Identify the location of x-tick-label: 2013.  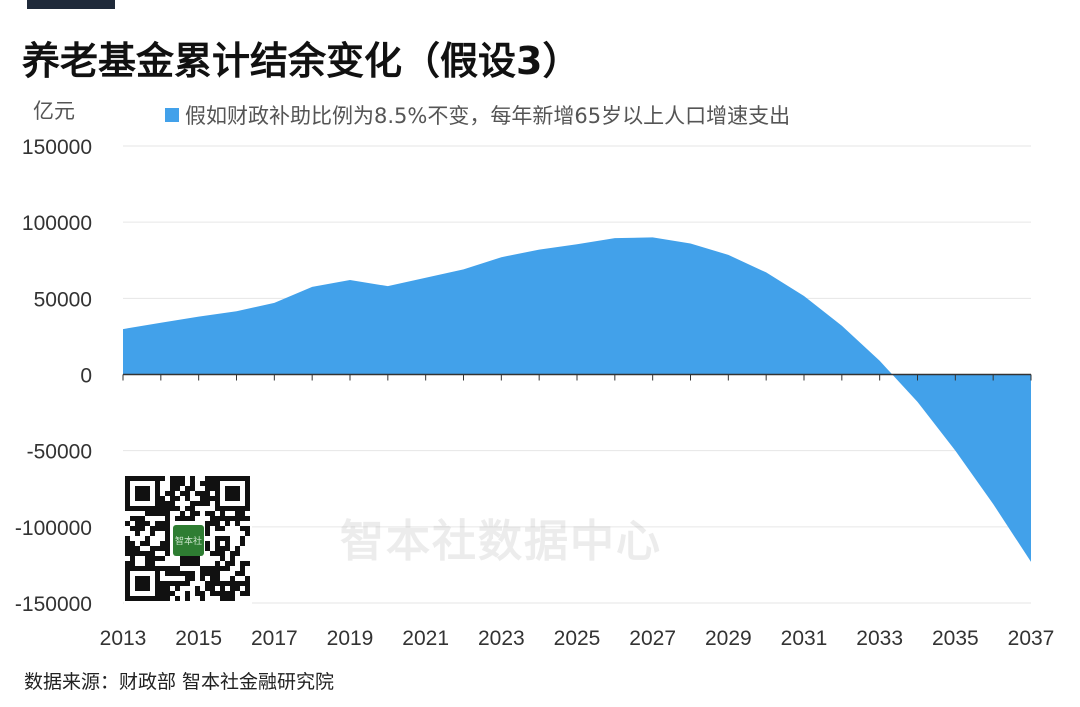
(123, 638).